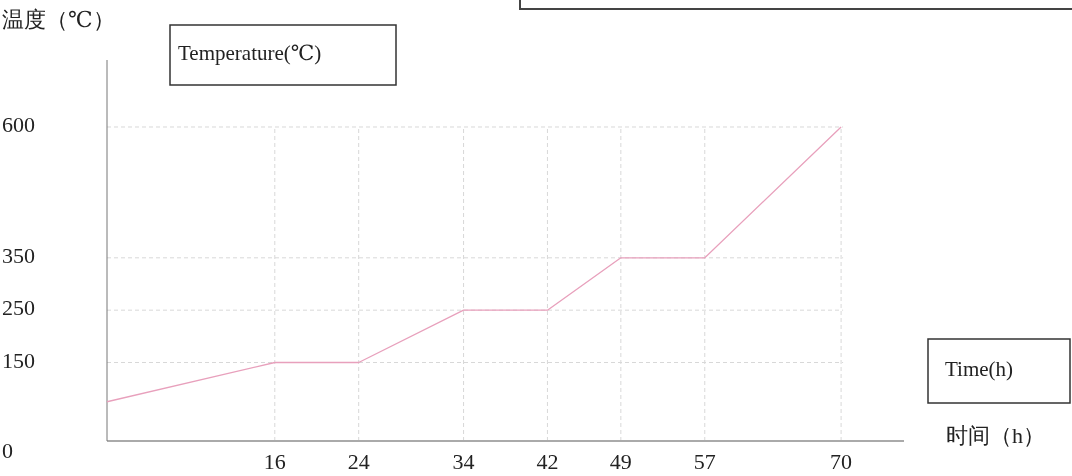 This screenshot has width=1072, height=476. What do you see at coordinates (58, 20) in the screenshot?
I see `ylabel: 温度（℃）` at bounding box center [58, 20].